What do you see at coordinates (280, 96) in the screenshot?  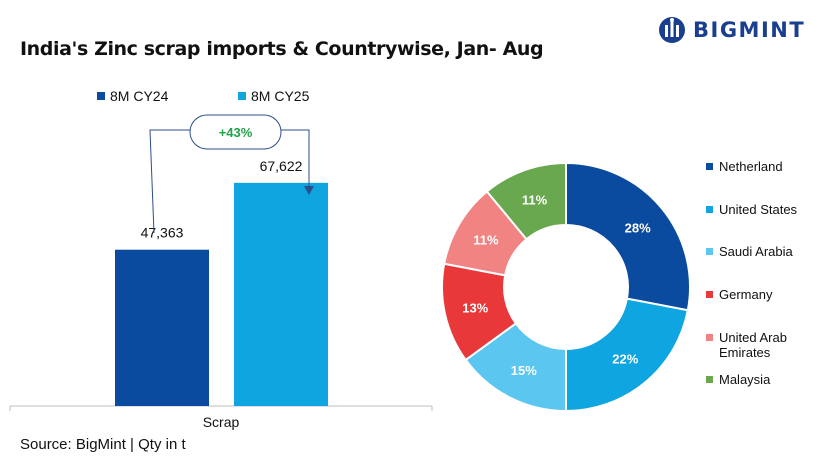 I see `legend-label-cy25: 8M CY25` at bounding box center [280, 96].